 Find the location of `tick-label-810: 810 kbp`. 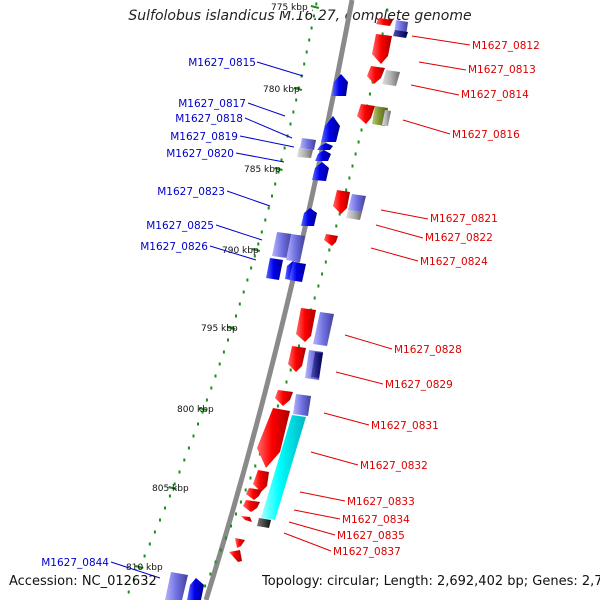

tick-label-810: 810 kbp is located at coordinates (144, 568).